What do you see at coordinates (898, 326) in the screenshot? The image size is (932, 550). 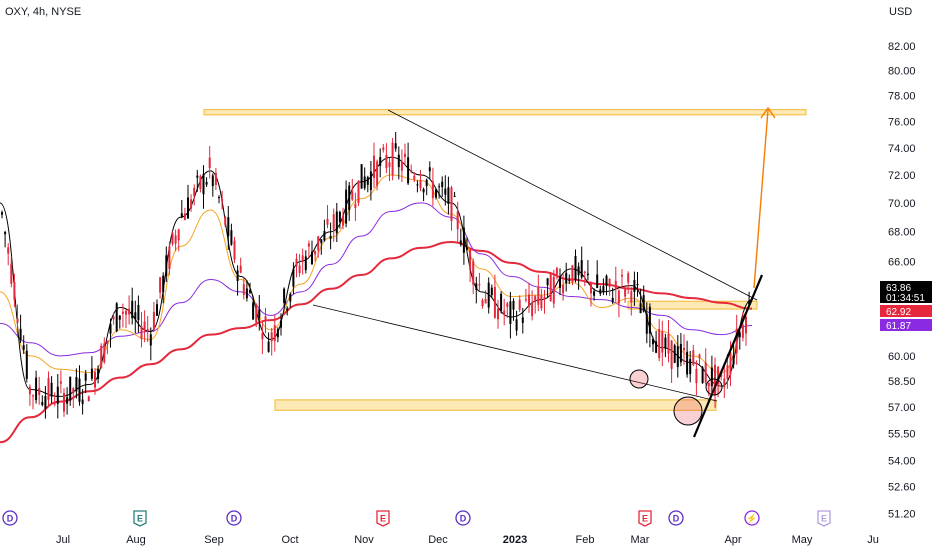 I see `svg-text: 61.87` at bounding box center [898, 326].